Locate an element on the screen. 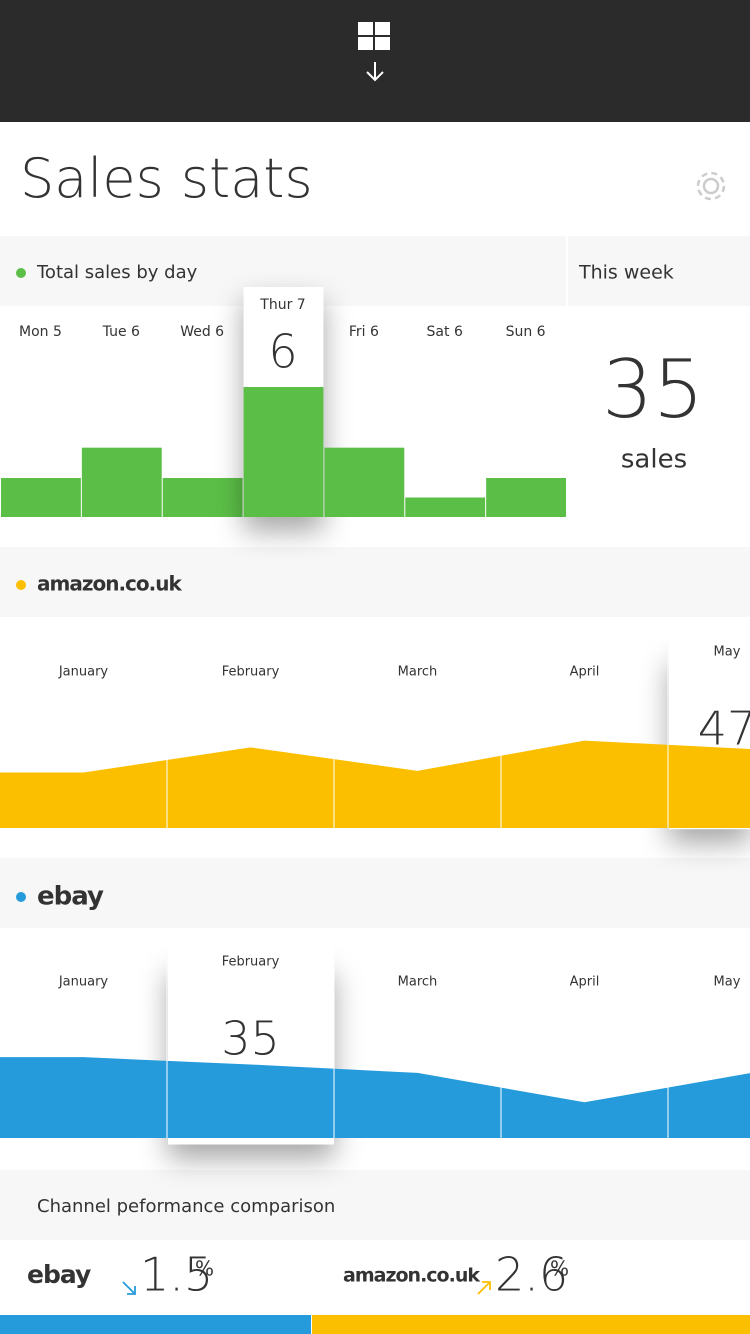 This screenshot has width=750, height=1334. highlight-value: 47 is located at coordinates (724, 729).